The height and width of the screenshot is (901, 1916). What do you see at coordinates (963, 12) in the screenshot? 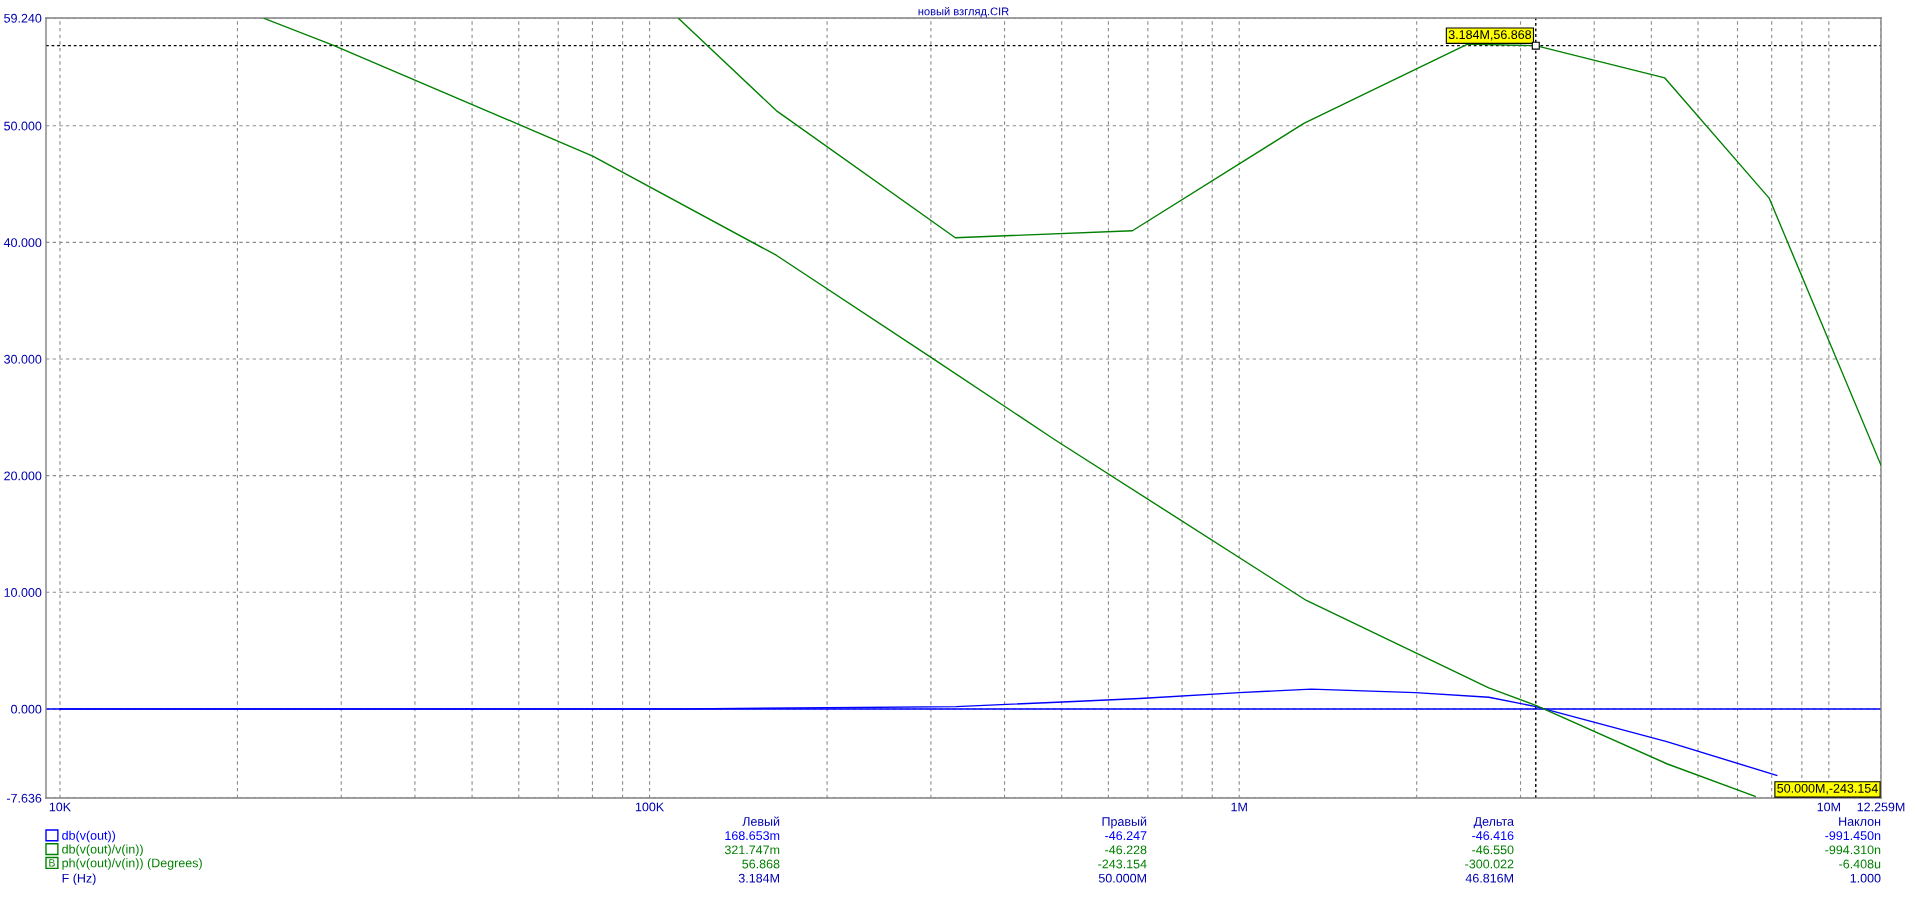
I see `chart-title: новый взгляд.CIR` at bounding box center [963, 12].